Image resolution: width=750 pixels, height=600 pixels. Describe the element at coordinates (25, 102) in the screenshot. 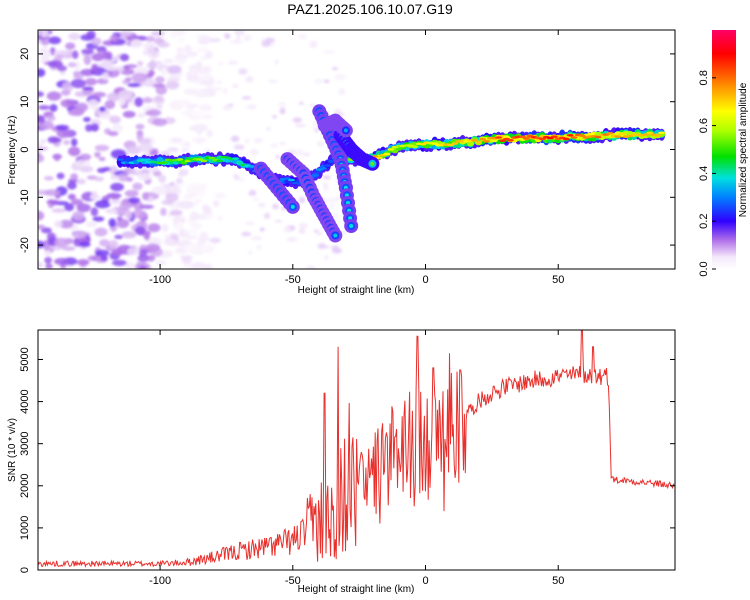

I see `y-tick-label: 10` at that location.